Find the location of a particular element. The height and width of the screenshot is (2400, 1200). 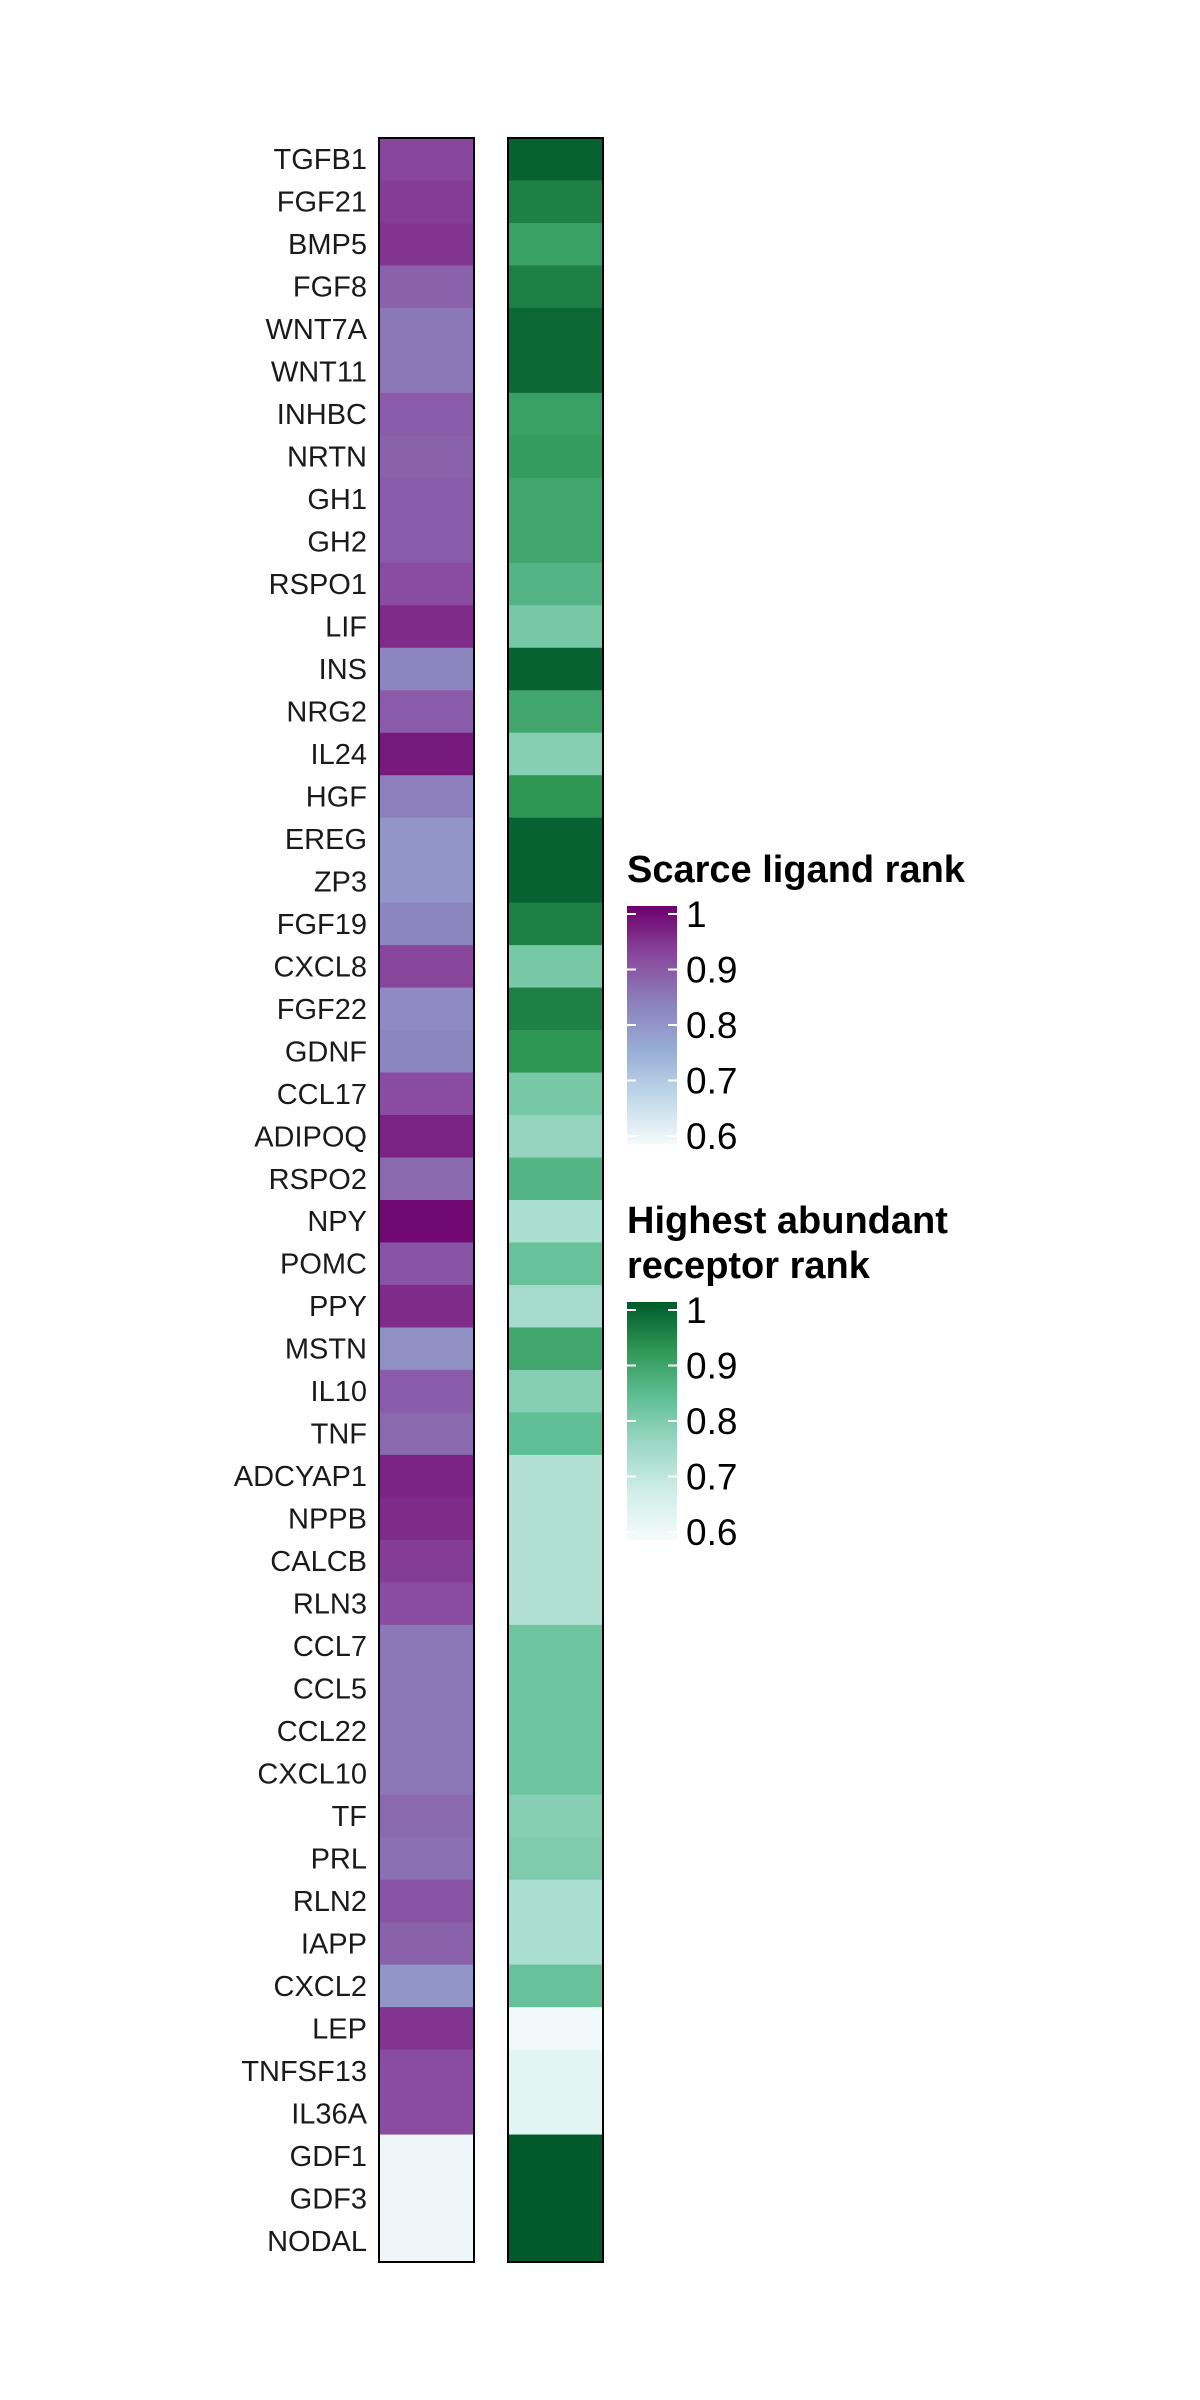

row-label-lep: LEP is located at coordinates (339, 2029).